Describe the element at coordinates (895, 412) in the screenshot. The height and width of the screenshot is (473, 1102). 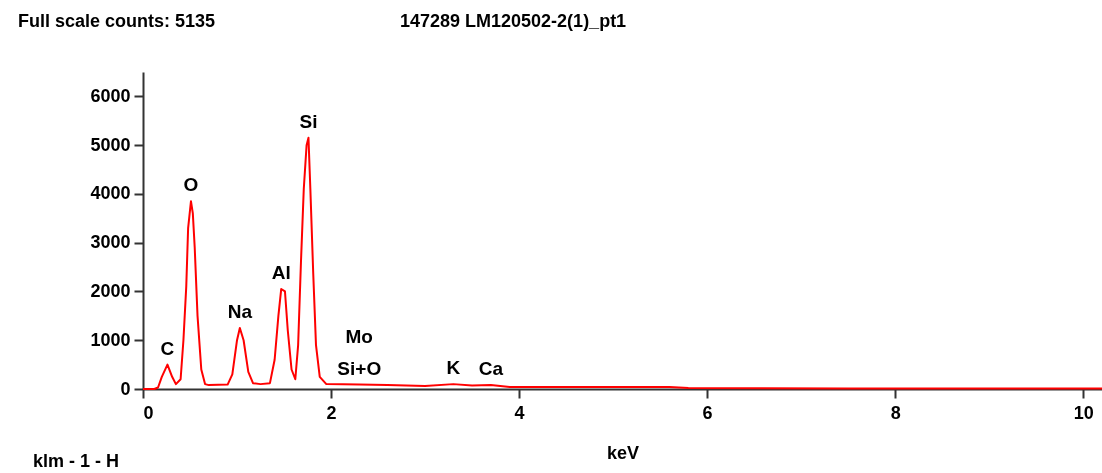
I see `x-tick-label: 8` at that location.